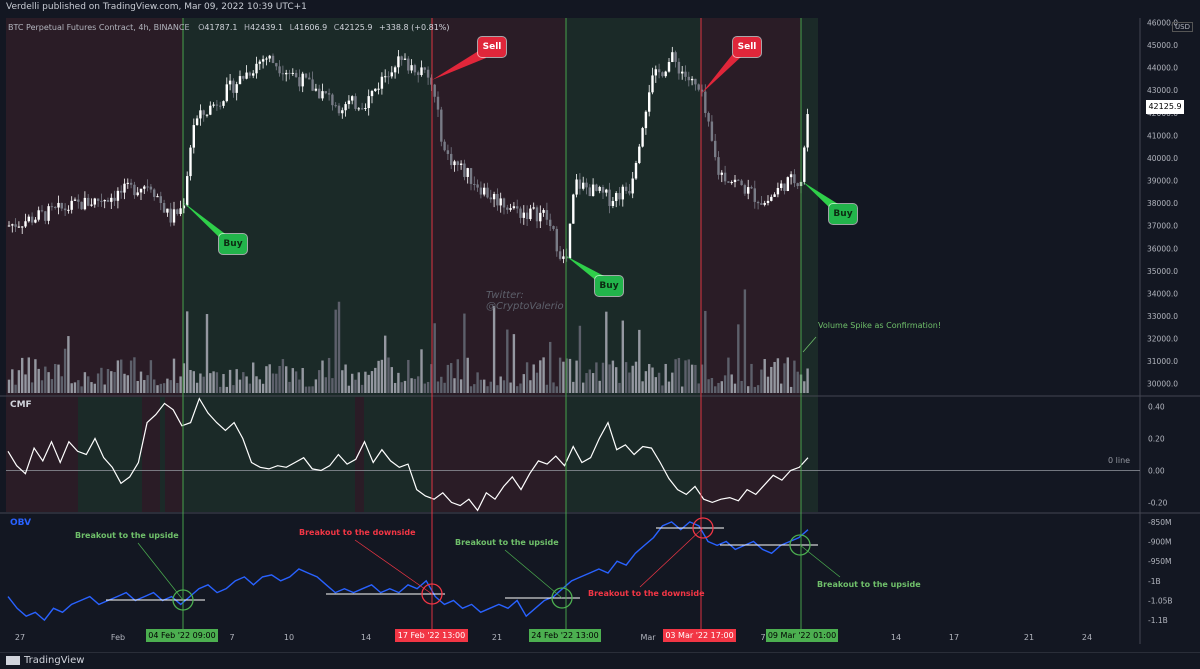 The height and width of the screenshot is (669, 1200). What do you see at coordinates (45, 660) in the screenshot?
I see `tradingview-logo: TradingView` at bounding box center [45, 660].